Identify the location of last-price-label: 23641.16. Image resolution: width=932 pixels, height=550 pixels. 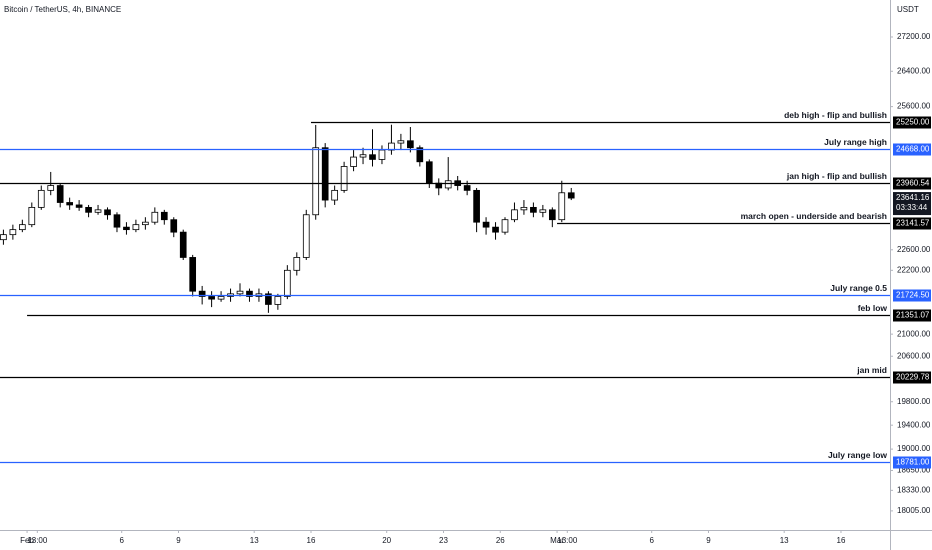
(913, 197).